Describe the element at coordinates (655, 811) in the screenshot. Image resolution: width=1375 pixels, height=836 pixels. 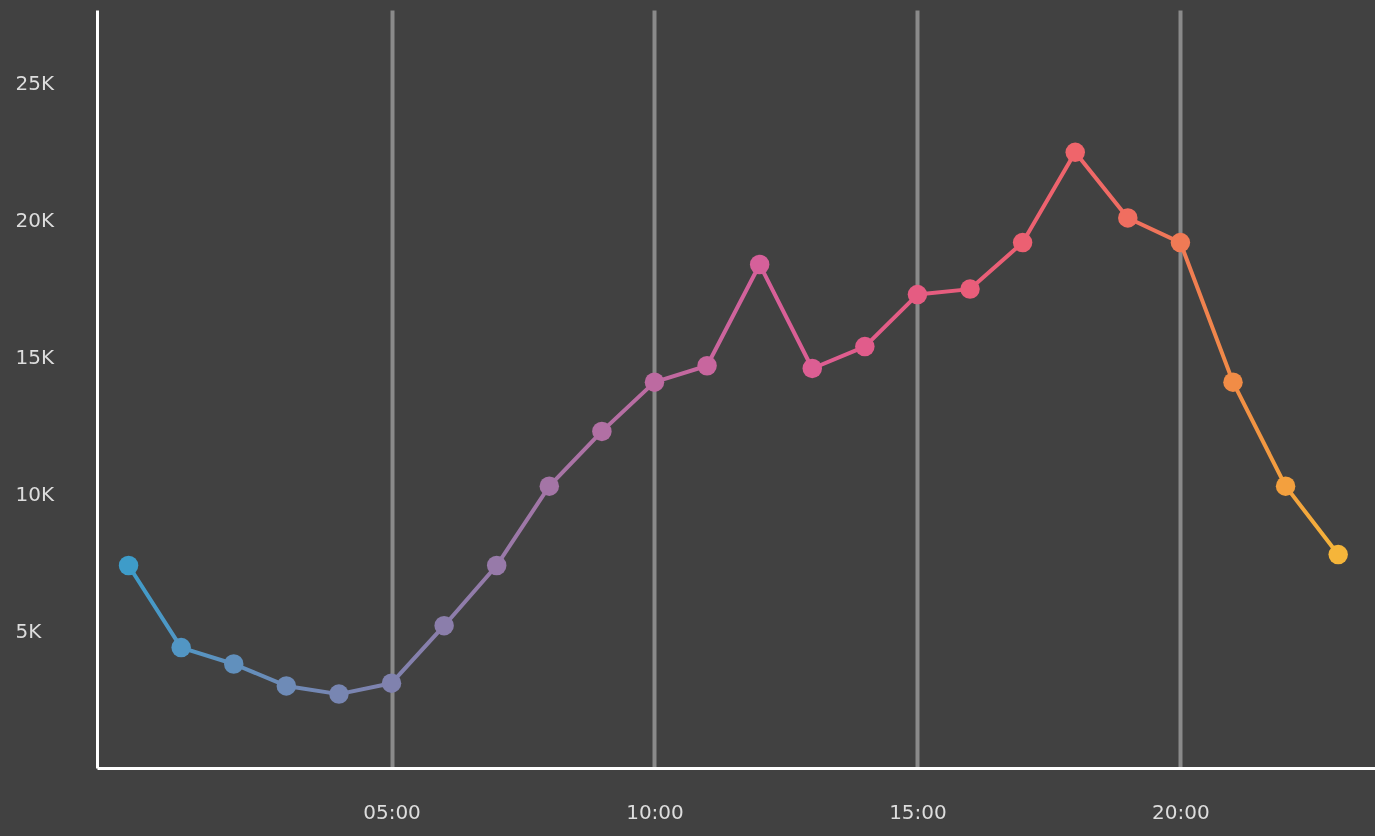
I see `x-tick-label: 10:00` at that location.